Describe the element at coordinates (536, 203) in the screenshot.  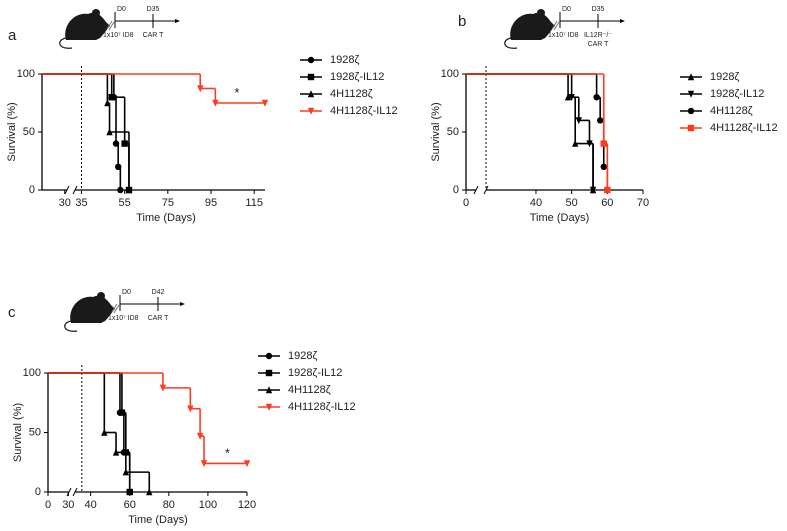
I see `x-tick-label: 40` at that location.